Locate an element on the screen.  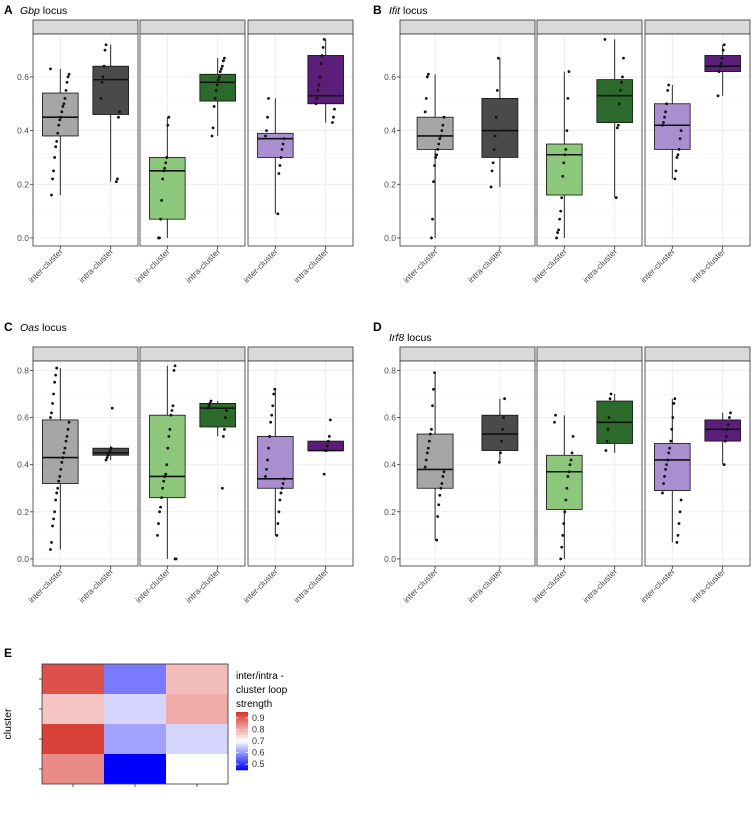
panel-c-y-tick-label: 0.8 is located at coordinates (23, 370).